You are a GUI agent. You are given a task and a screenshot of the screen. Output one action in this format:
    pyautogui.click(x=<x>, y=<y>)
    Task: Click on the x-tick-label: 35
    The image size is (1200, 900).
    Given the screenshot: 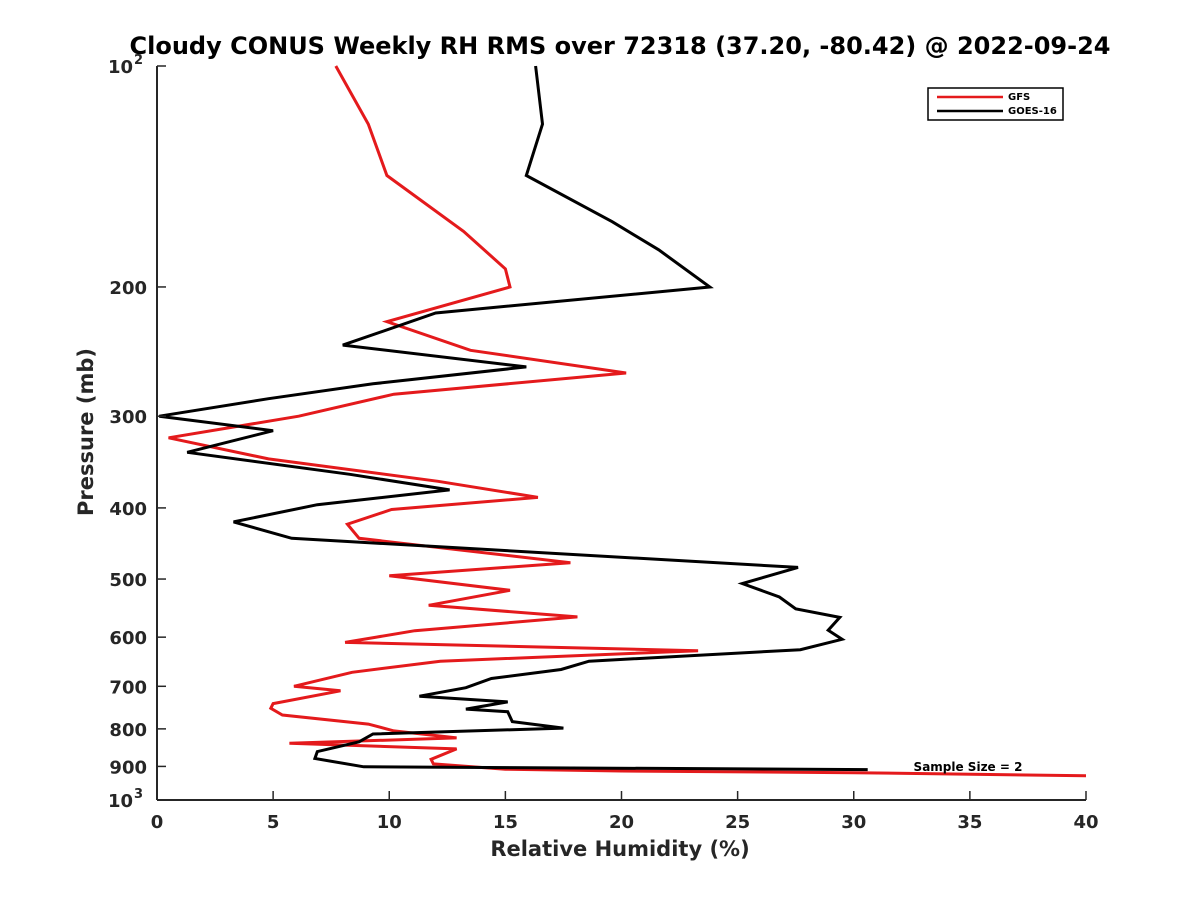 What is the action you would take?
    pyautogui.click(x=969, y=822)
    